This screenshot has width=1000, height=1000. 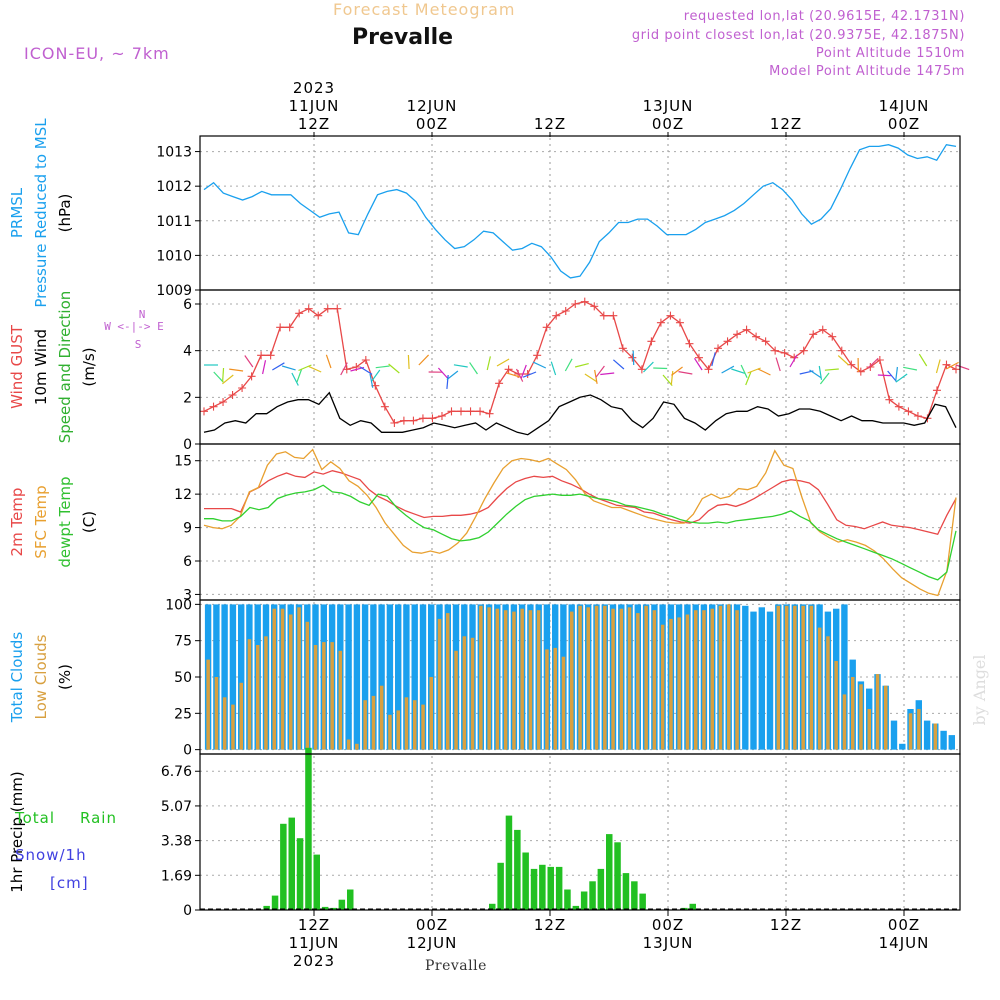 What do you see at coordinates (314, 925) in the screenshot?
I see `time-label-bottom: 12Z` at bounding box center [314, 925].